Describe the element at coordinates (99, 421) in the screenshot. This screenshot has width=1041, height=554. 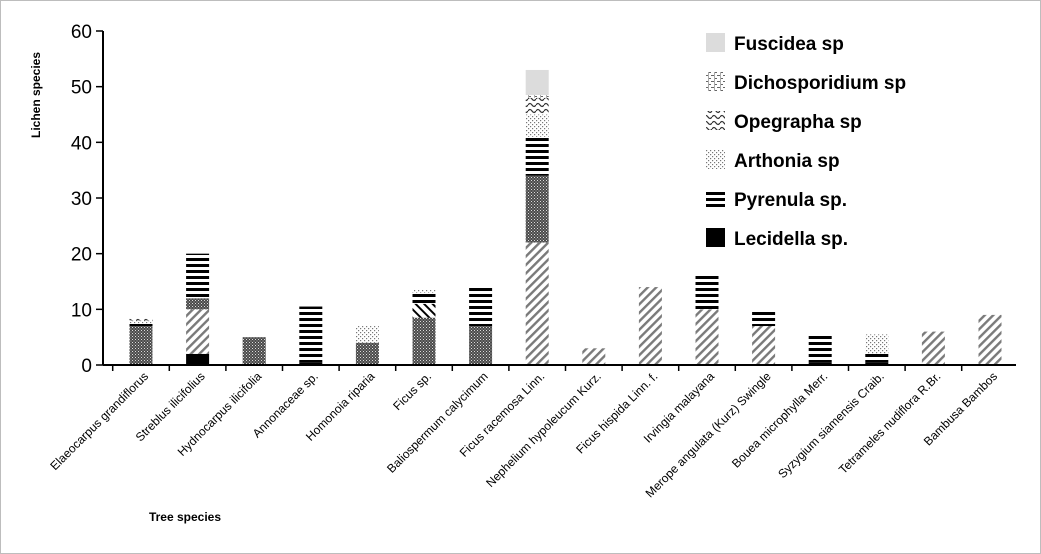
I see `x-tick-label: Elaeocarpus grandiflorus` at that location.